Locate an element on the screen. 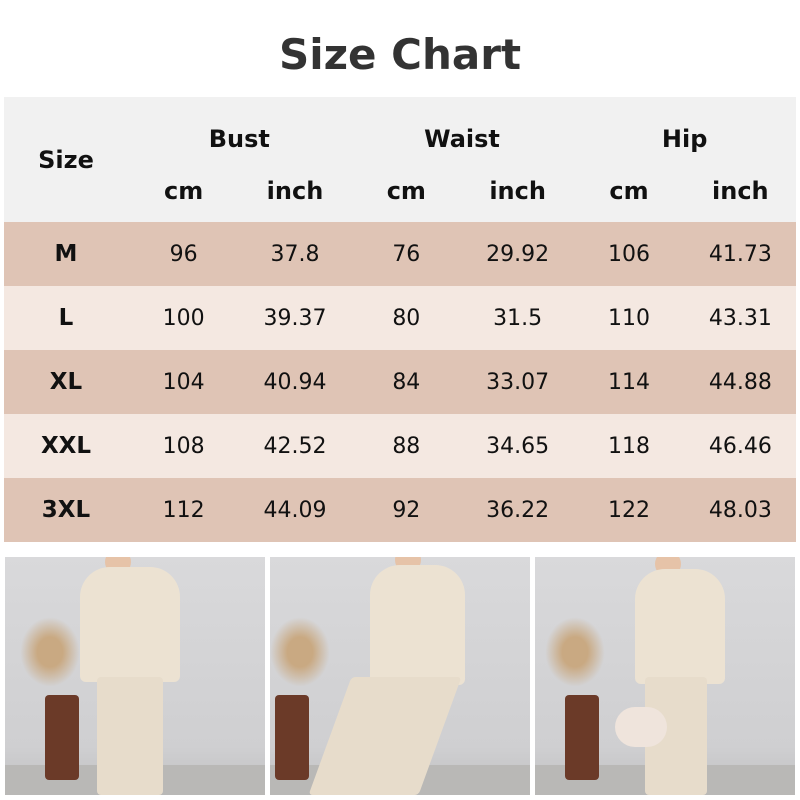  measurement-cell: 110 is located at coordinates (628, 318).